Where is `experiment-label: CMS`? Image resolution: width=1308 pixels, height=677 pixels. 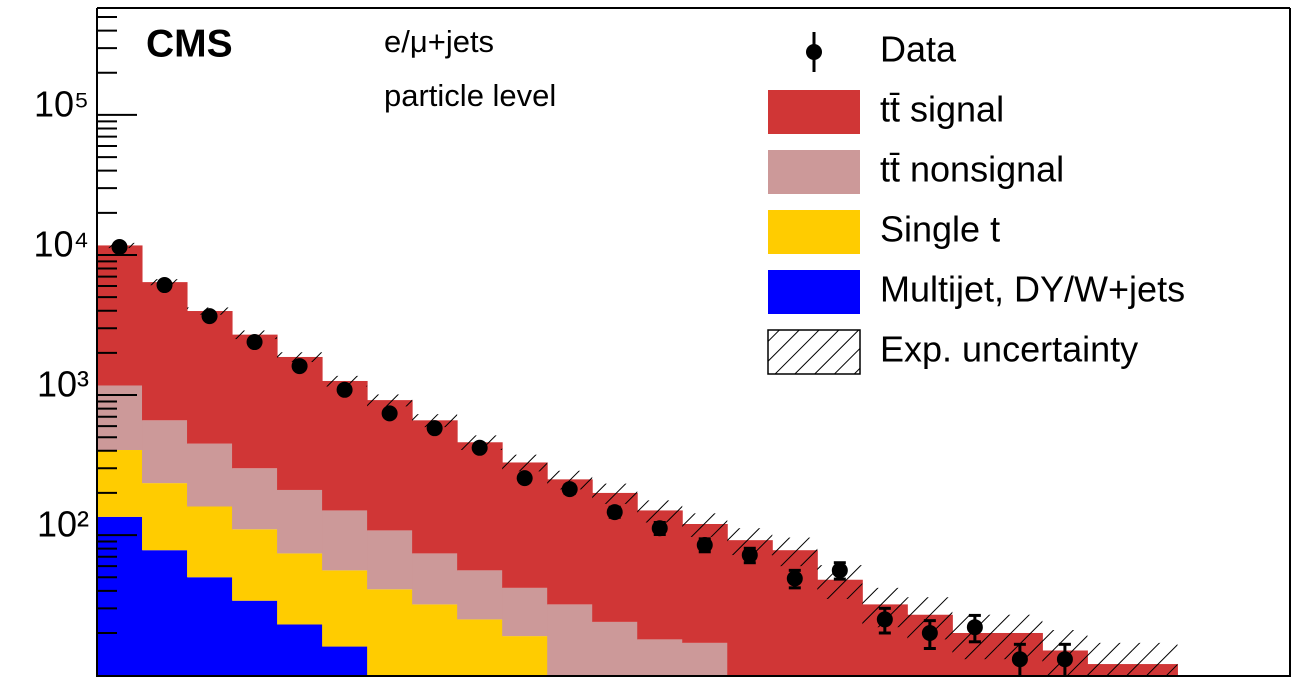 experiment-label: CMS is located at coordinates (189, 43).